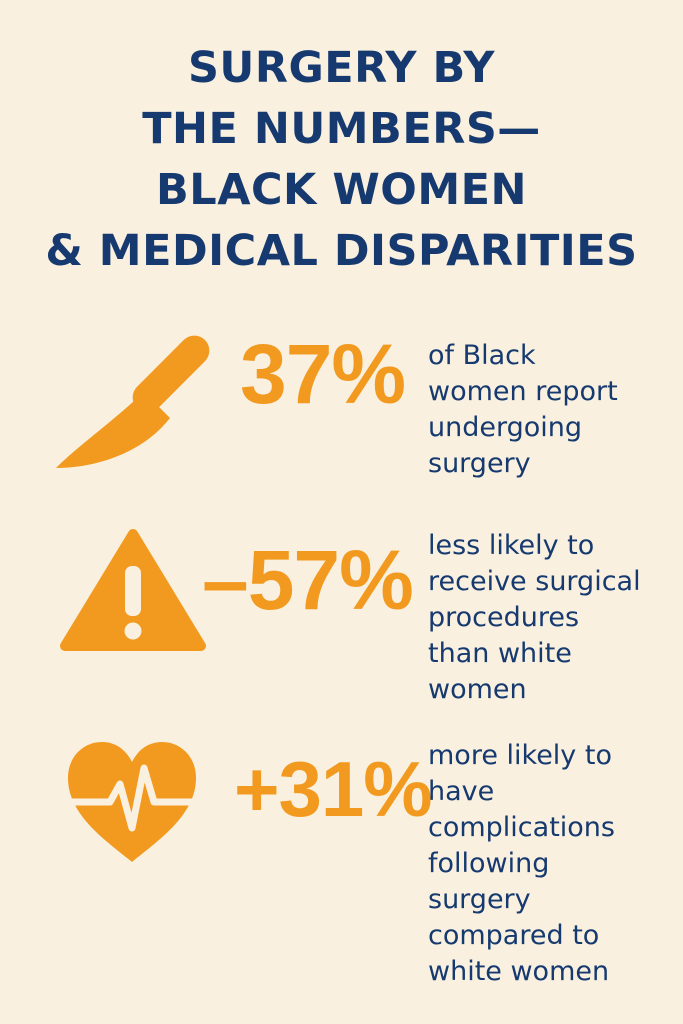  I want to click on description-line: have, so click(461, 791).